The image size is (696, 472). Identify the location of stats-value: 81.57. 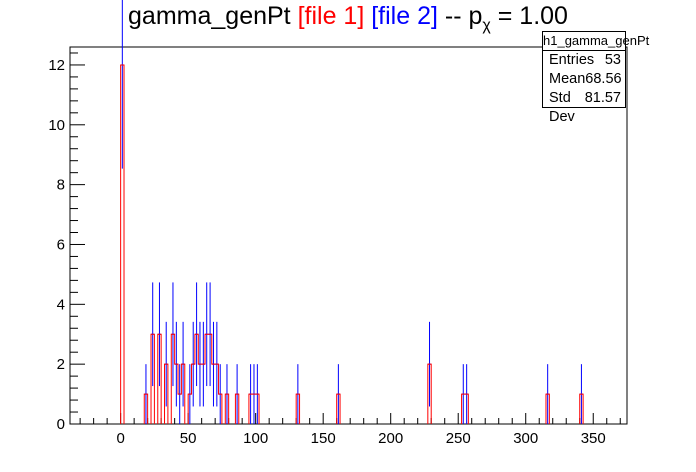
(602, 98).